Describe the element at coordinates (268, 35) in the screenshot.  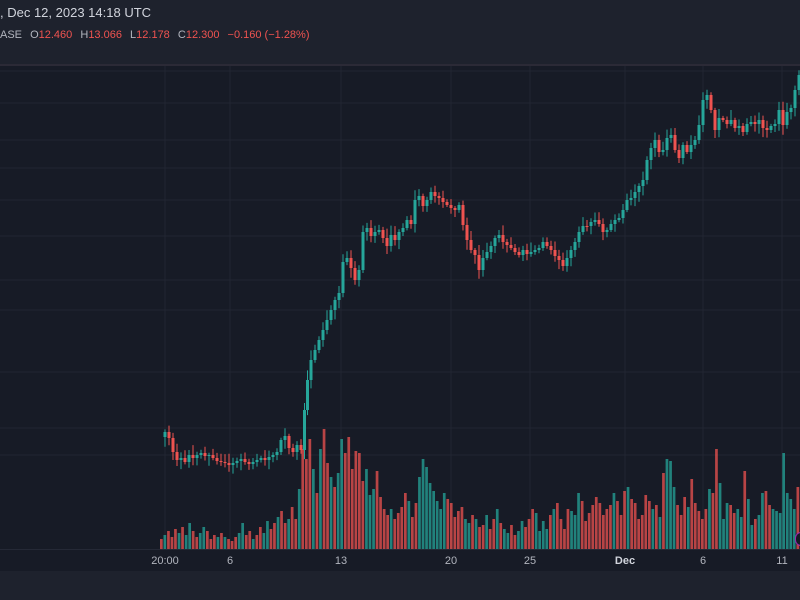
I see `change-value: −0.160 (−1.28%)` at that location.